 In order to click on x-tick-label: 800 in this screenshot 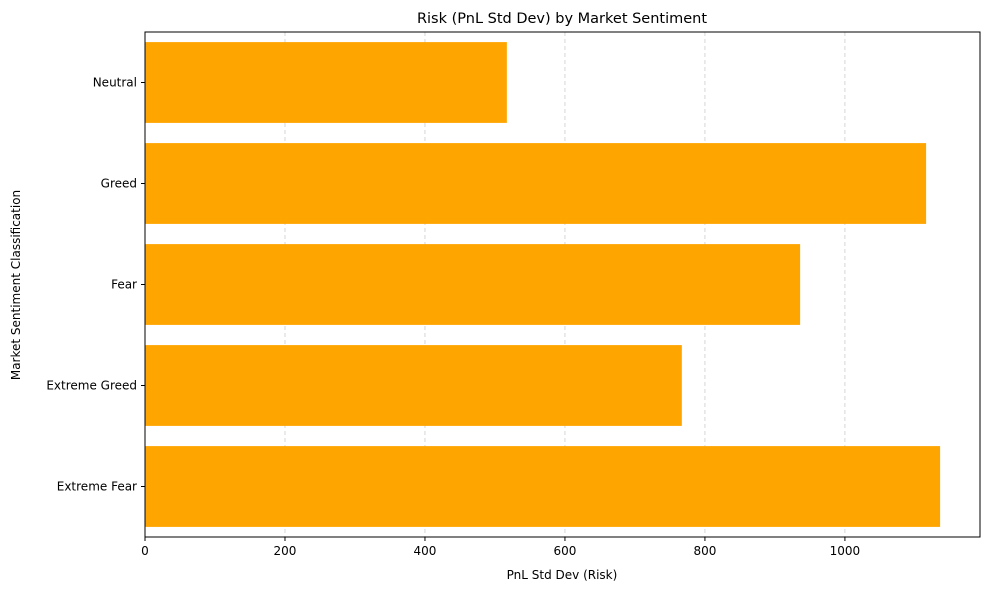, I will do `click(704, 551)`.